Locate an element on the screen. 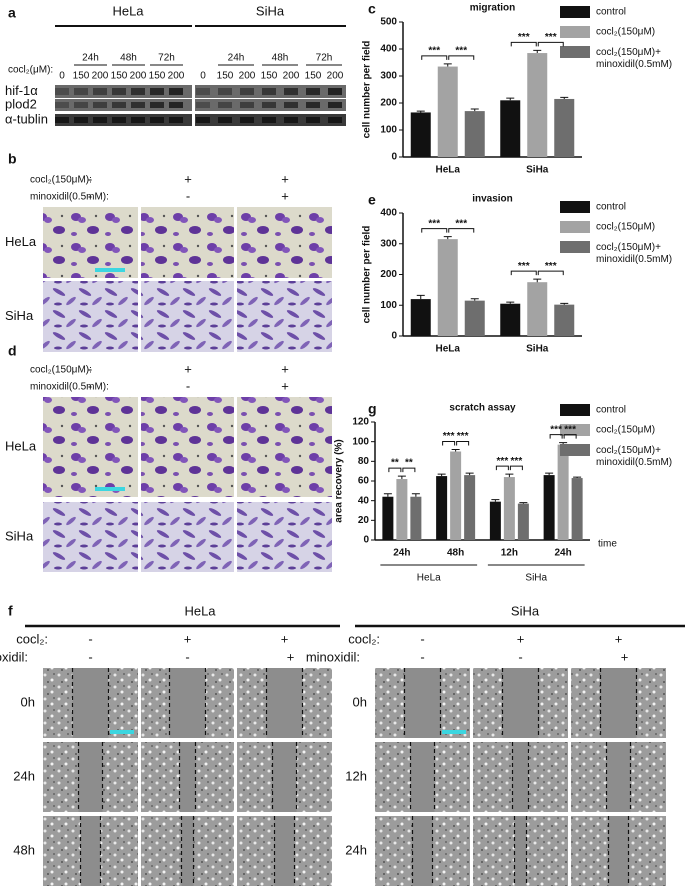 This screenshot has height=888, width=692. x-tick-label: 48h is located at coordinates (455, 553).